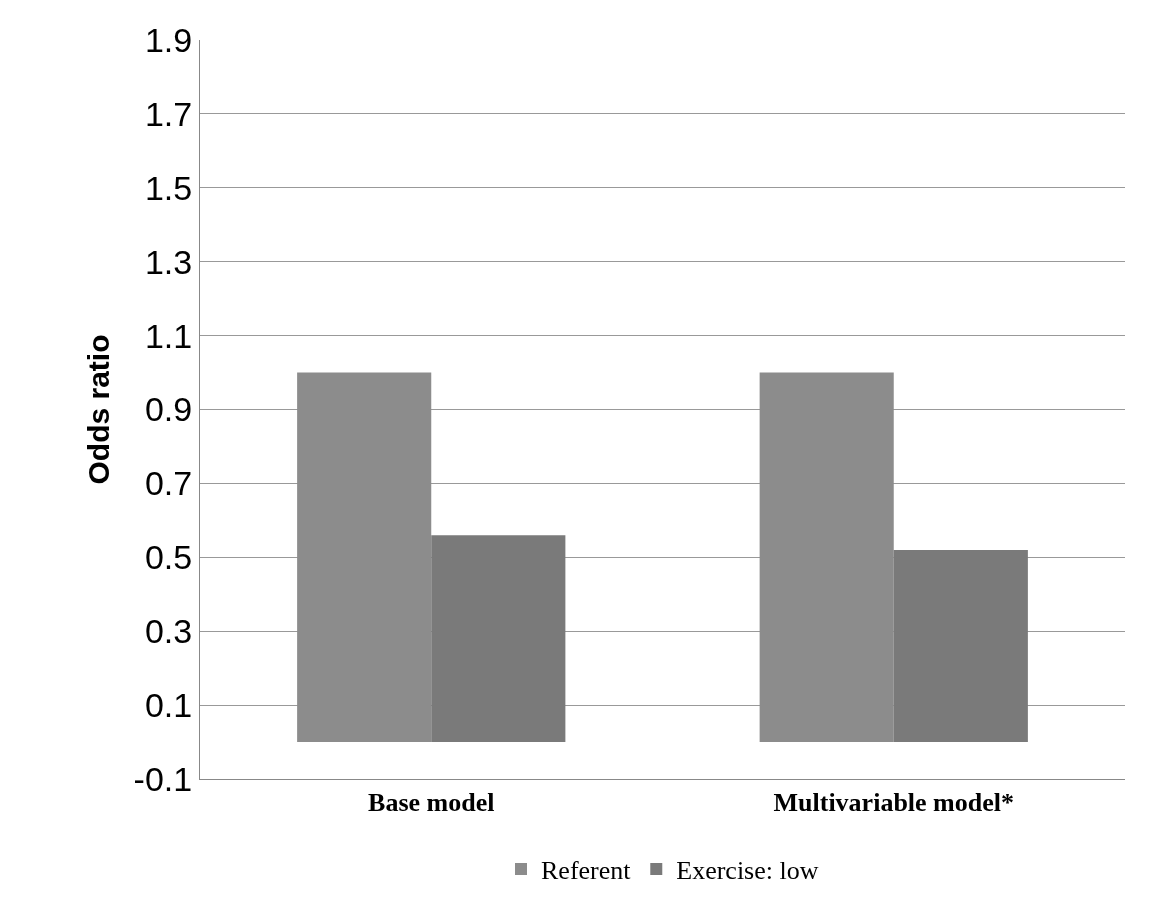 This screenshot has height=904, width=1150. Describe the element at coordinates (168, 409) in the screenshot. I see `y-tick-label: 0.9` at that location.